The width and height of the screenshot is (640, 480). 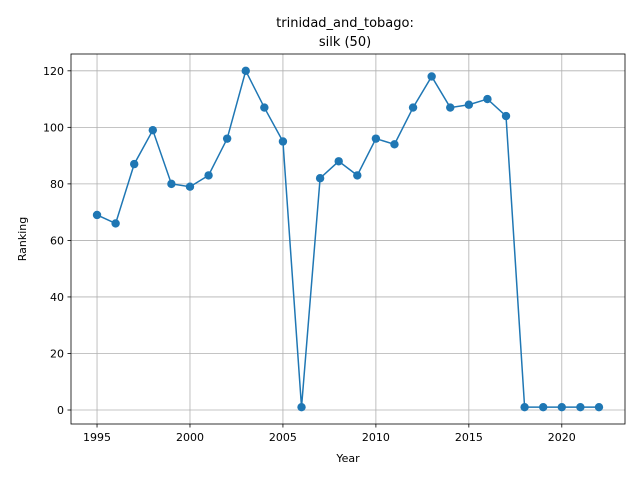 What do you see at coordinates (345, 23) in the screenshot?
I see `chart-title-line-1: trinidad_and_tobago:` at bounding box center [345, 23].